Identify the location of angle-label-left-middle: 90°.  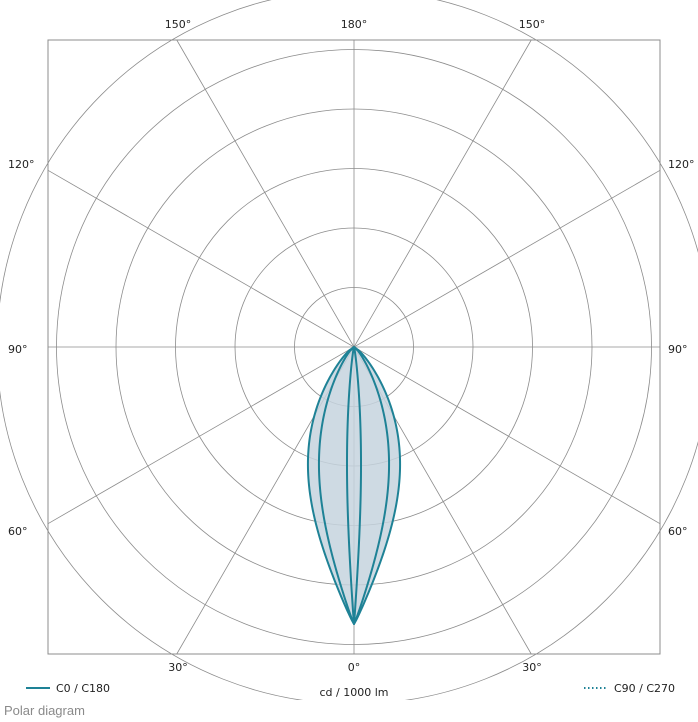
(18, 349).